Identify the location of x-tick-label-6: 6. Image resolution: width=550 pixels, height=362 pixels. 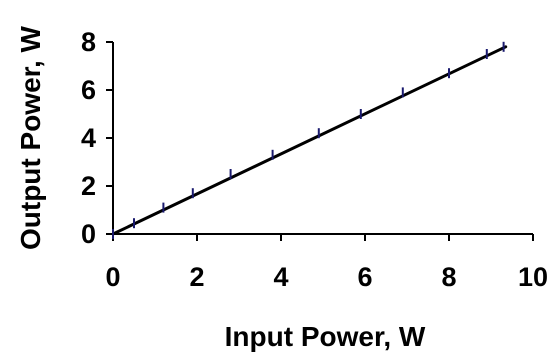
(364, 277).